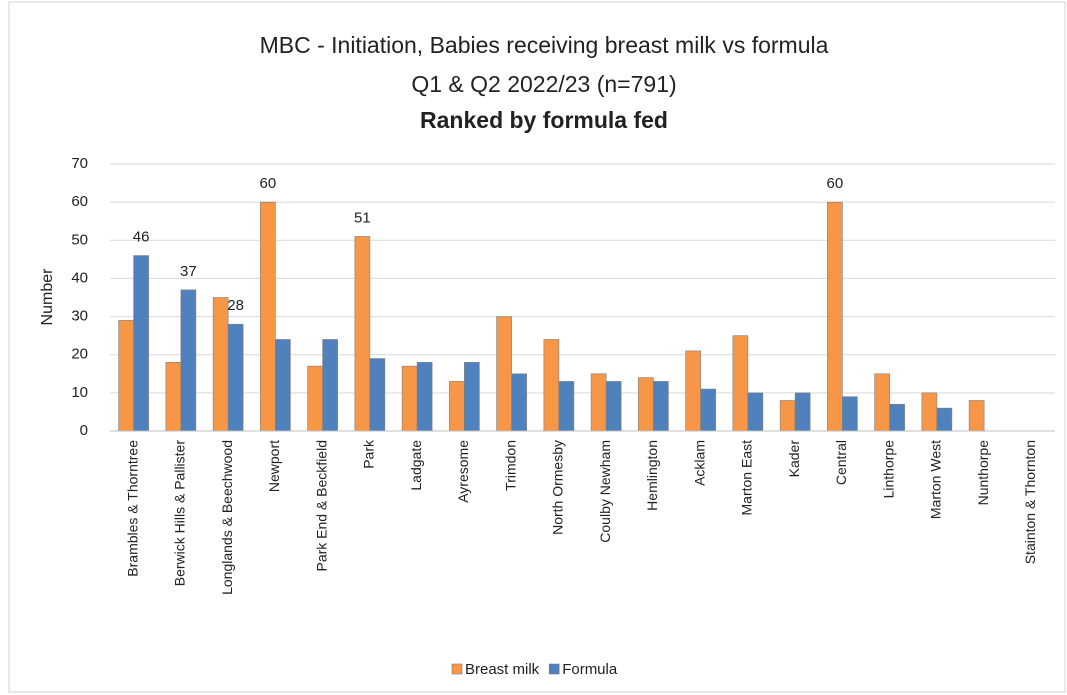 This screenshot has height=695, width=1067. Describe the element at coordinates (590, 669) in the screenshot. I see `legend-label: Formula` at that location.